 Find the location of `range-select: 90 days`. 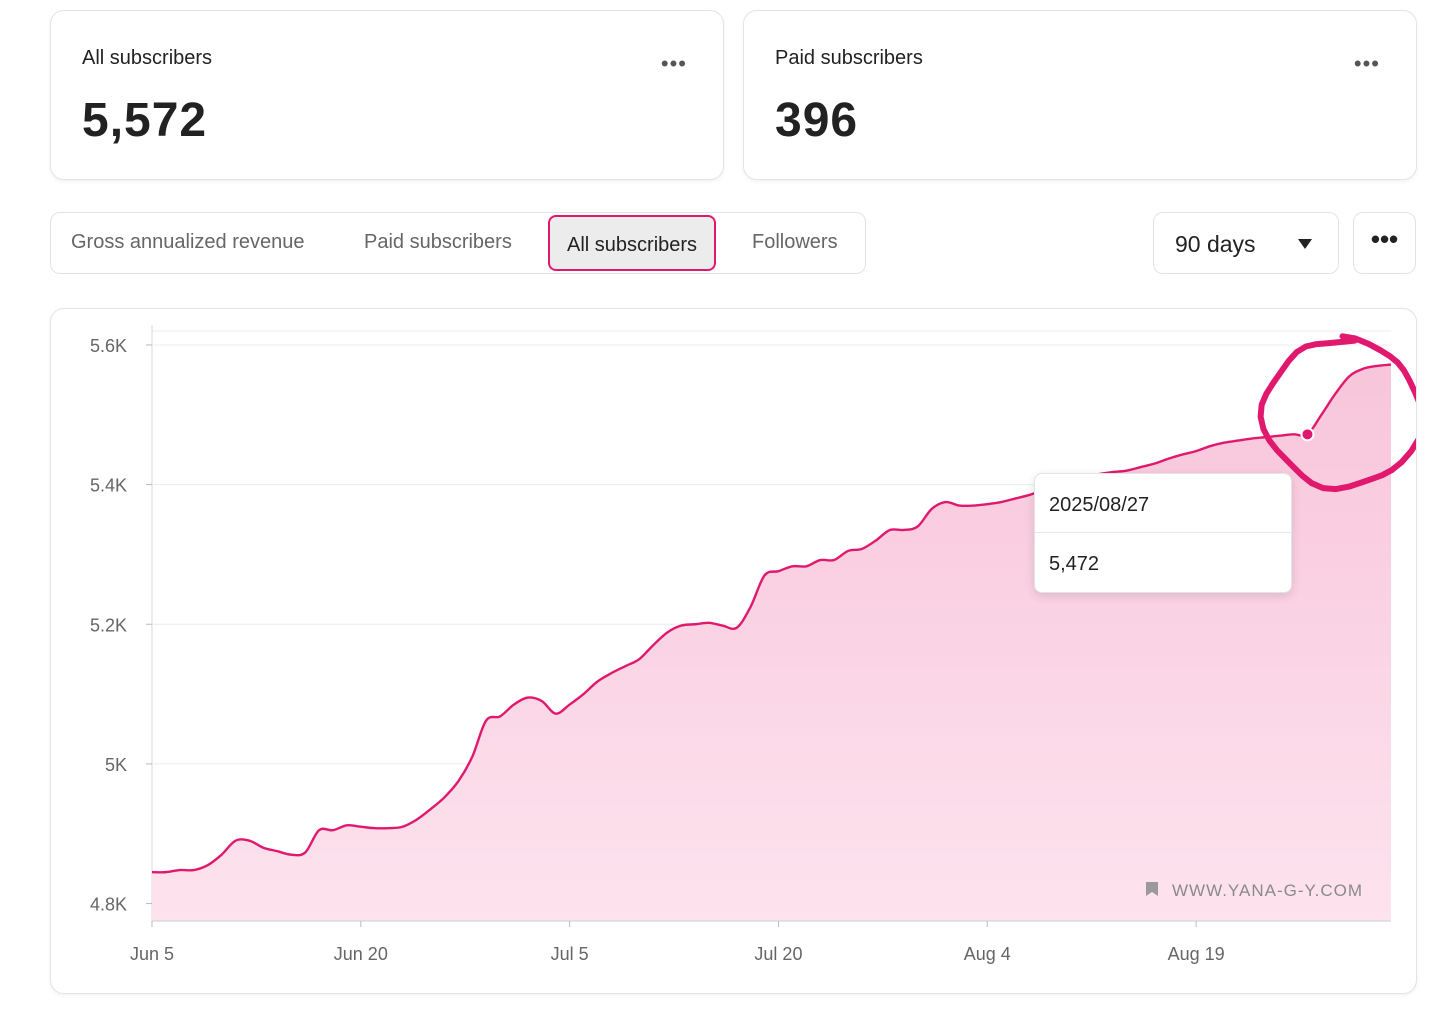

range-select: 90 days is located at coordinates (1246, 243).